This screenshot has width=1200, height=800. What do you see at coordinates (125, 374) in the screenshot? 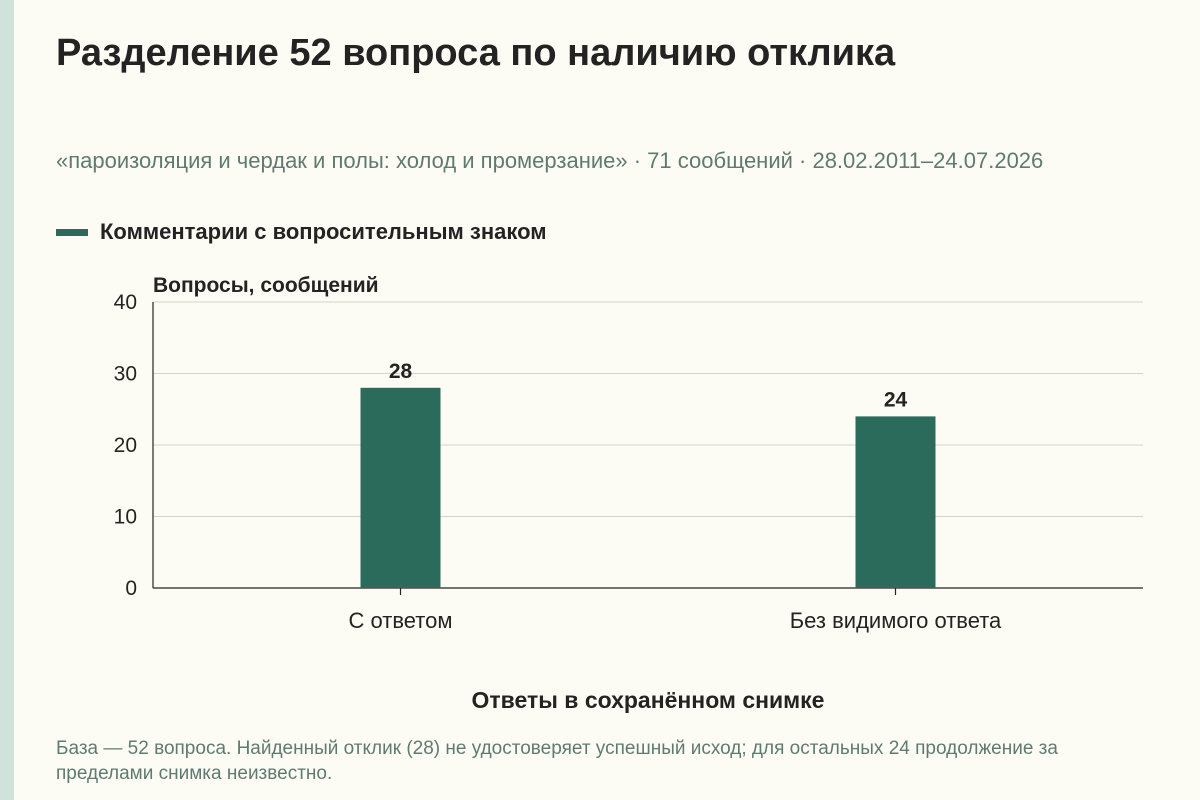
I see `y-tick-label: 30` at bounding box center [125, 374].